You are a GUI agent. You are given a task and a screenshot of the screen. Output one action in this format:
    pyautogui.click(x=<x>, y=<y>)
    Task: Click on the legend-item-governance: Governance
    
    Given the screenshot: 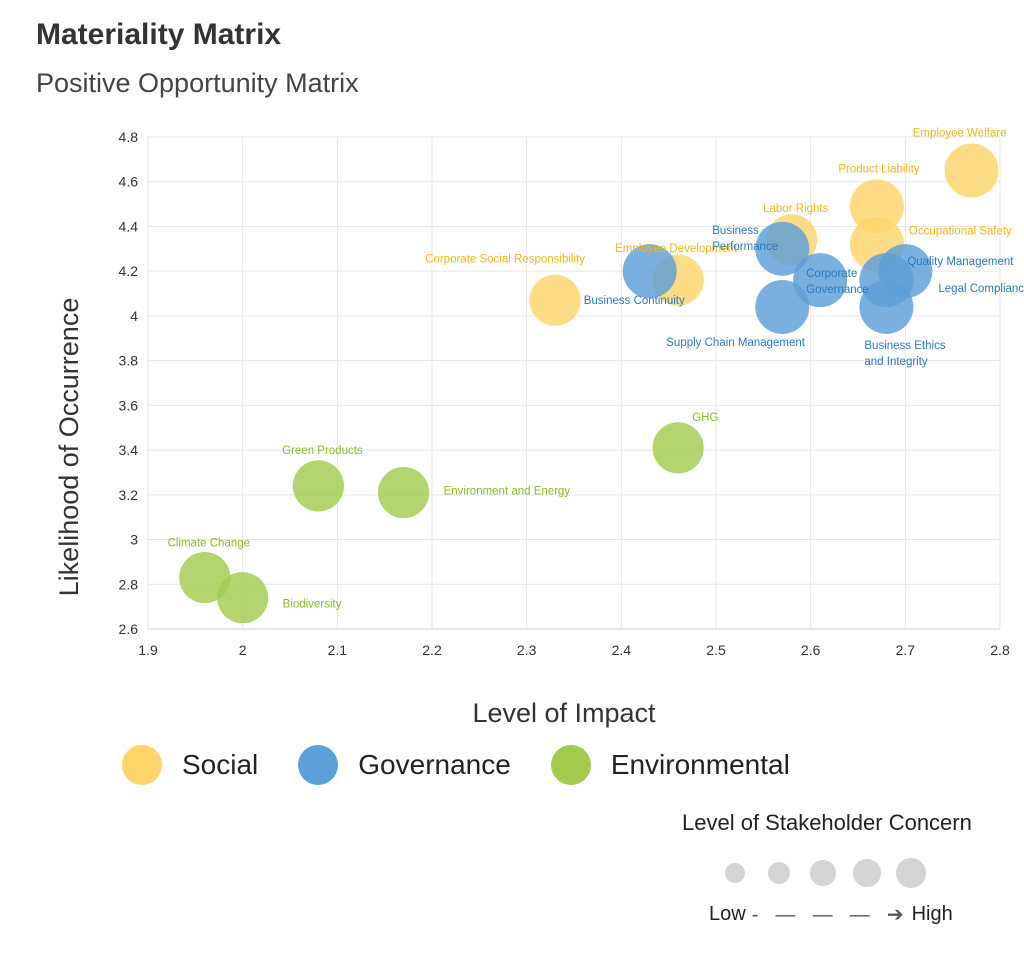 What is the action you would take?
    pyautogui.click(x=404, y=765)
    